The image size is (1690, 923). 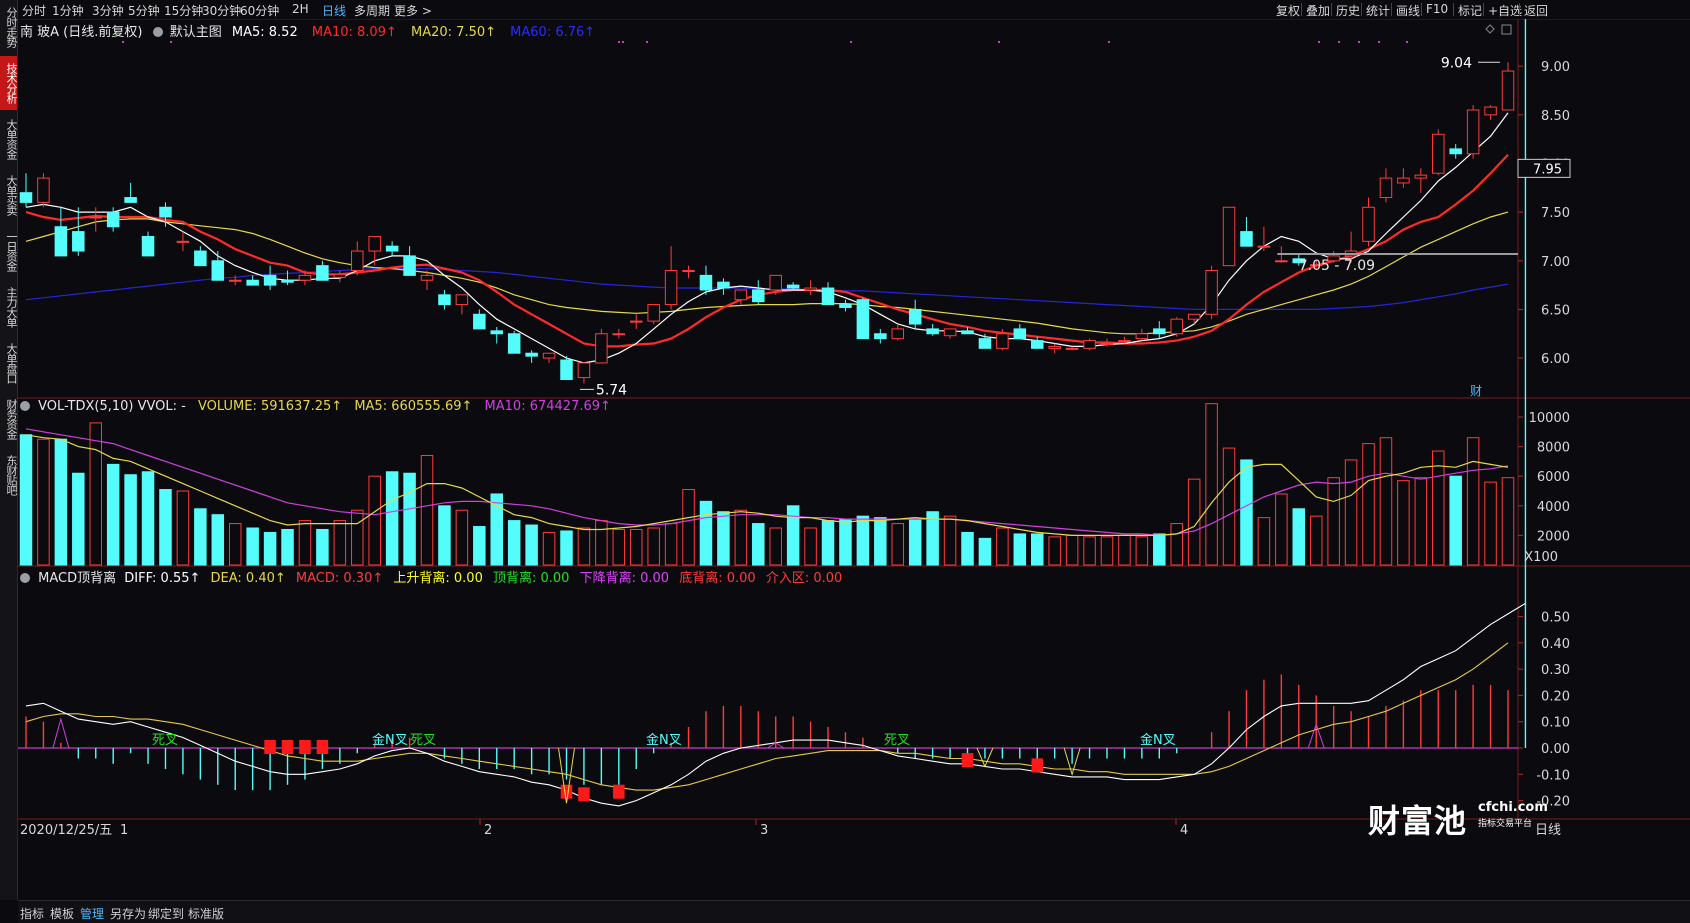 What do you see at coordinates (68, 11) in the screenshot?
I see `timeframe-2: 1分钟` at bounding box center [68, 11].